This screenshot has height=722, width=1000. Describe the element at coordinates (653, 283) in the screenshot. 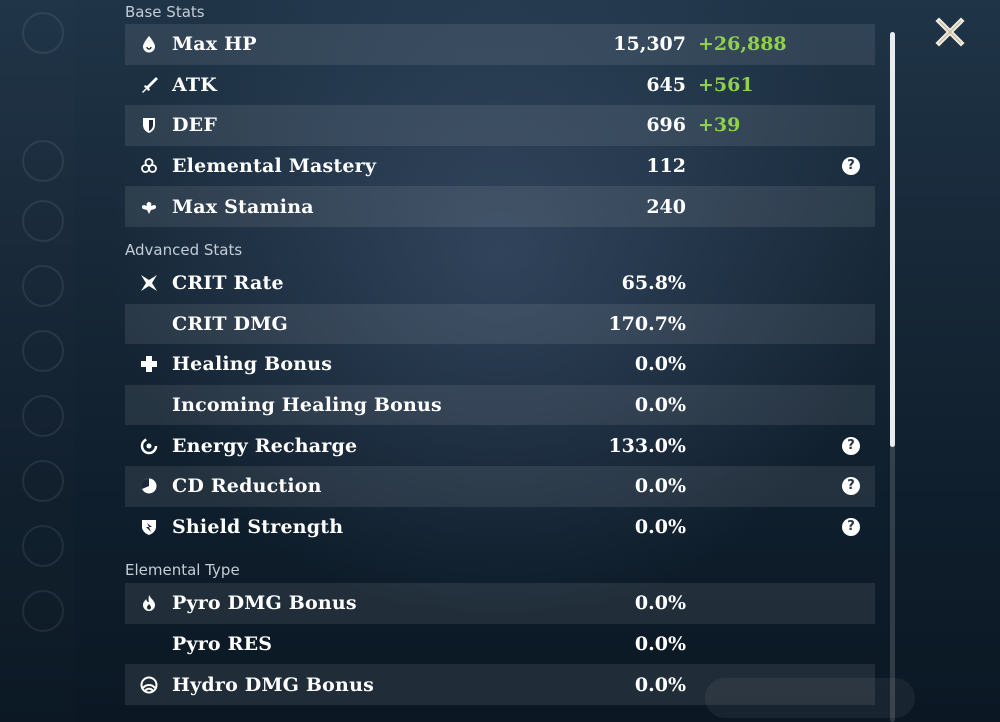

I see `stat-value: 65.8%` at that location.